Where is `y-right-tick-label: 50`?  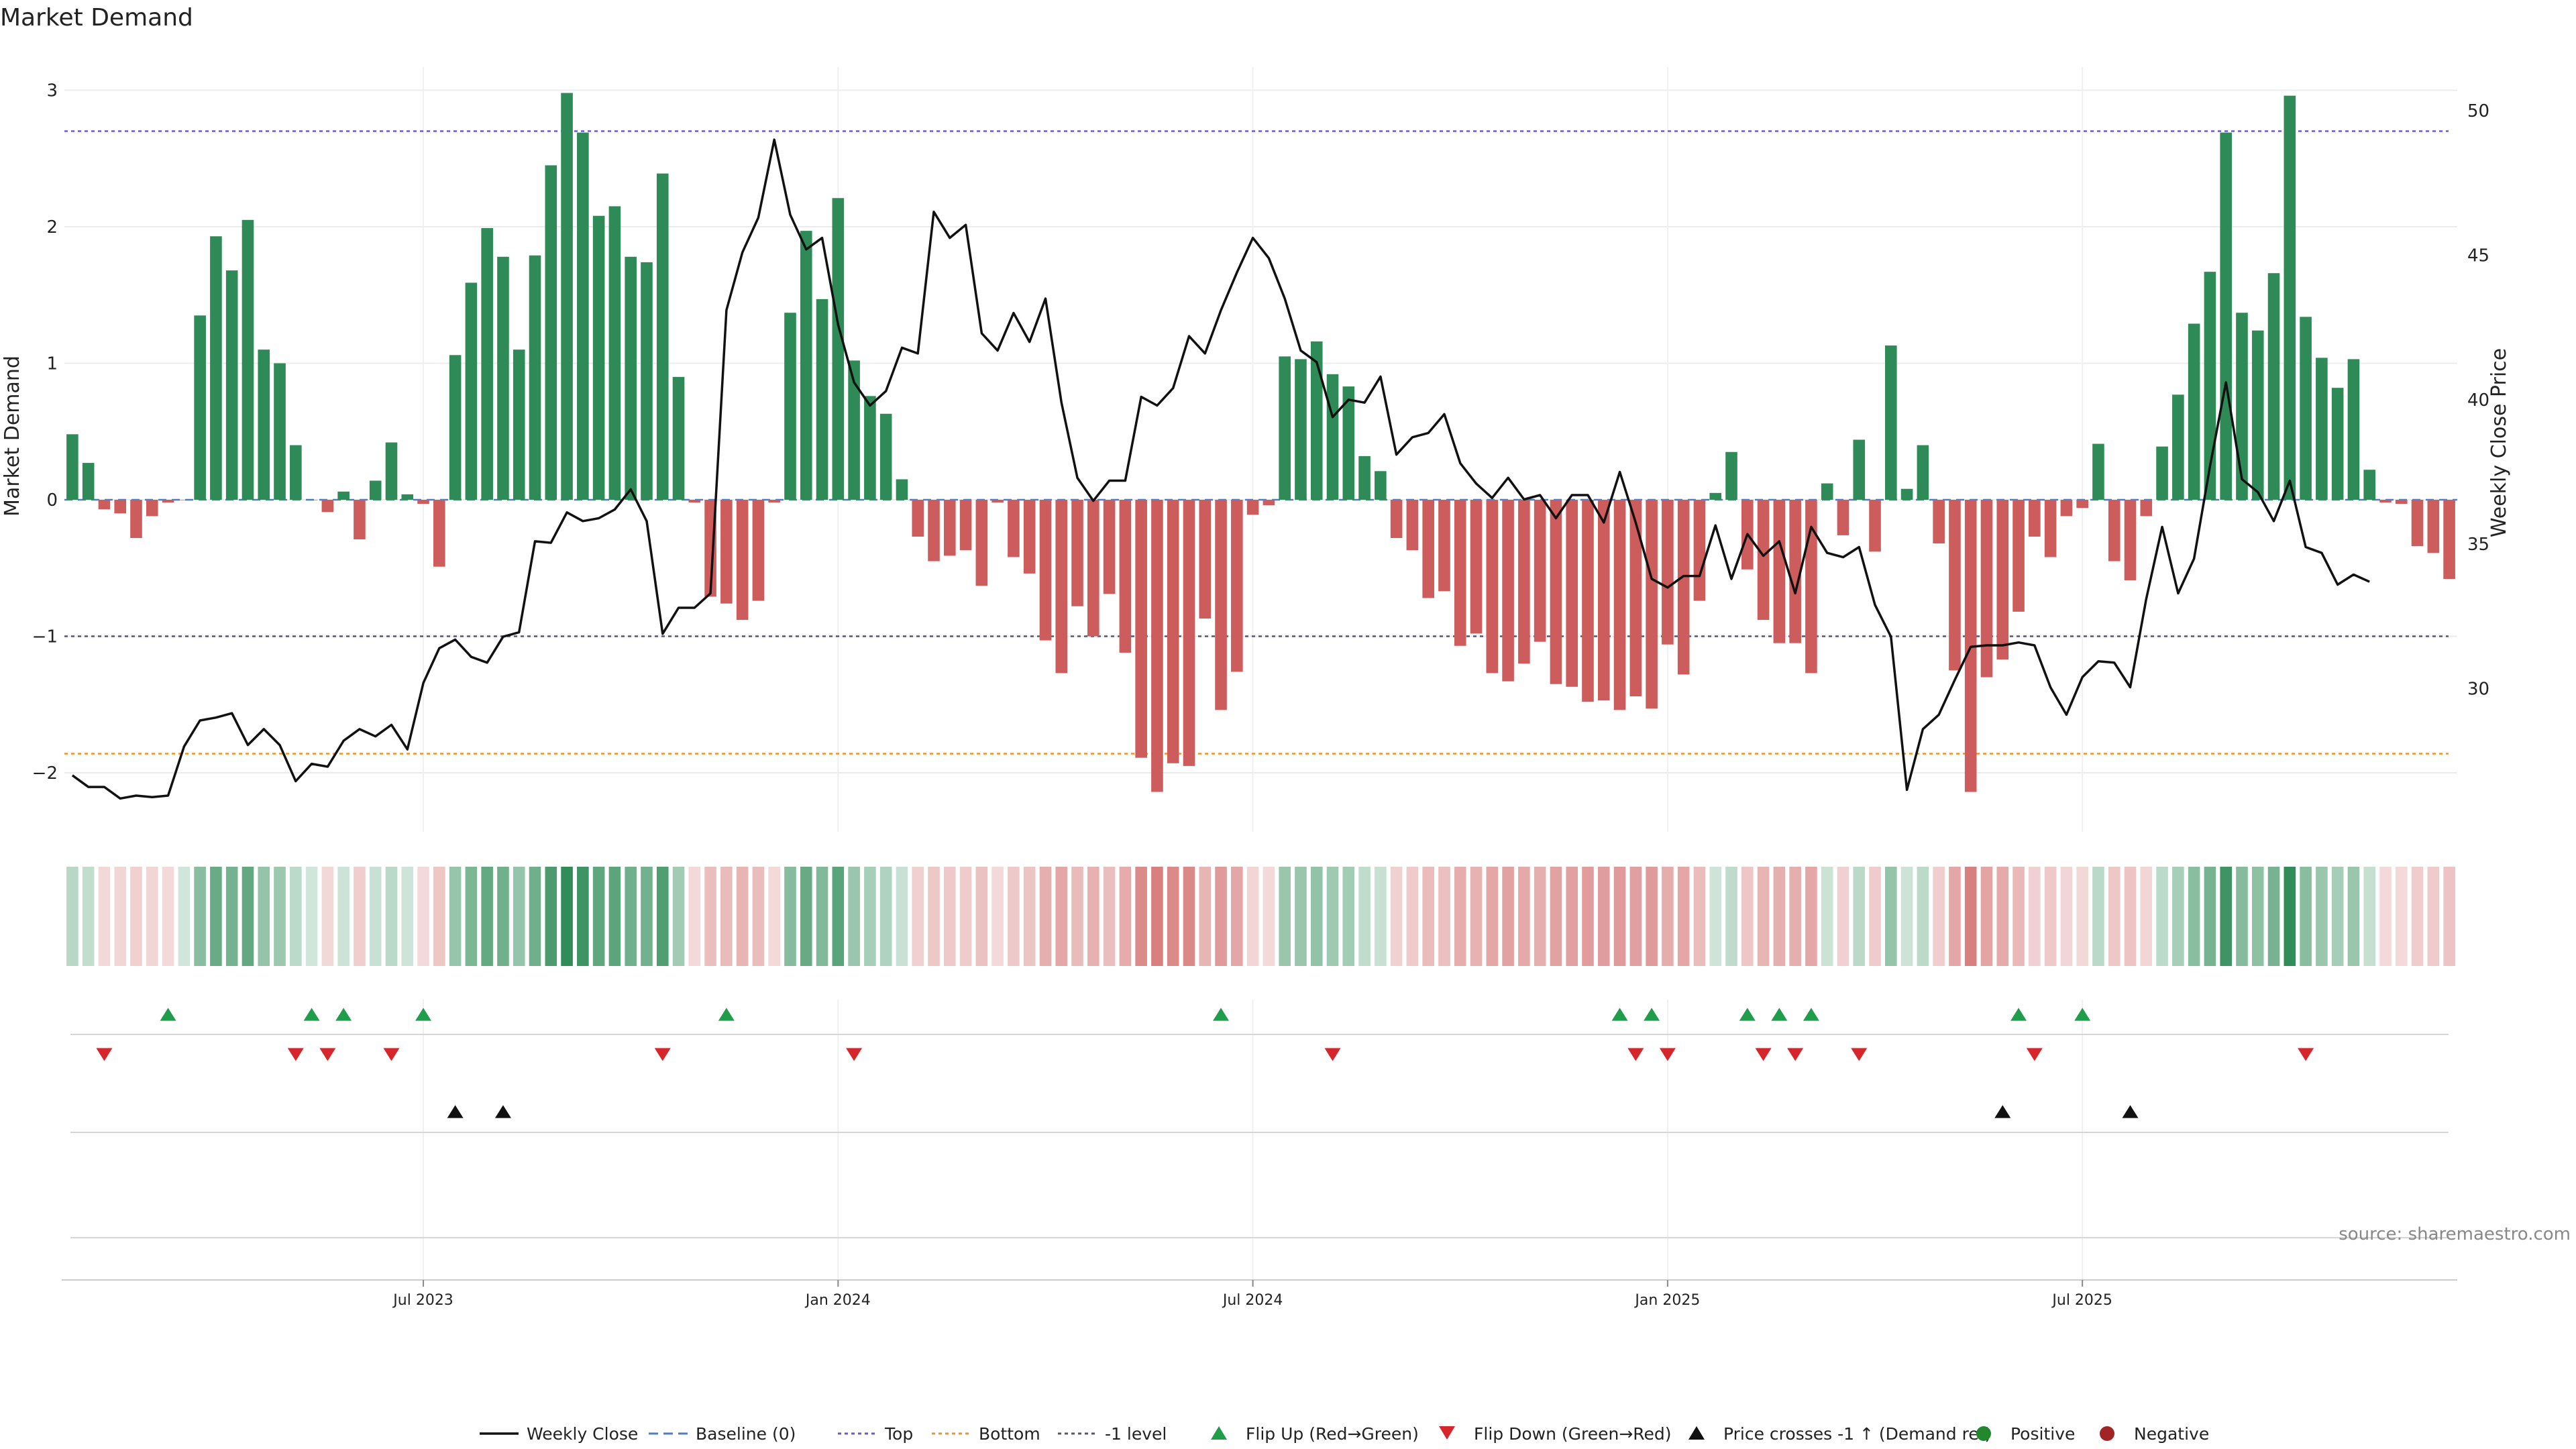
y-right-tick-label: 50 is located at coordinates (2478, 111).